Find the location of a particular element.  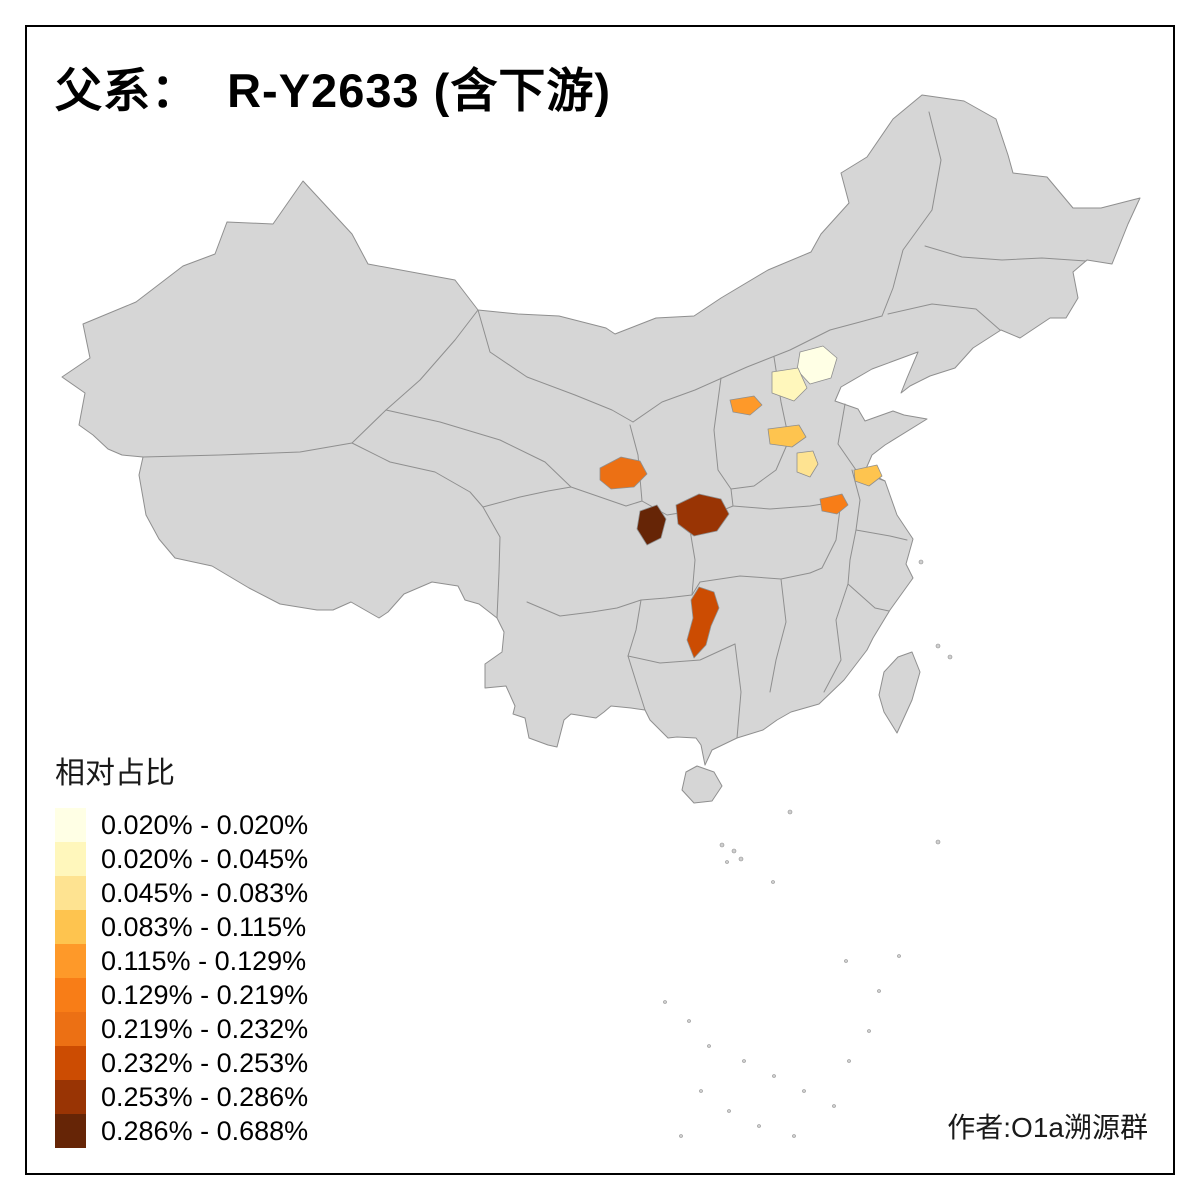

legend-row: 0.083% - 0.115% is located at coordinates (181, 927).